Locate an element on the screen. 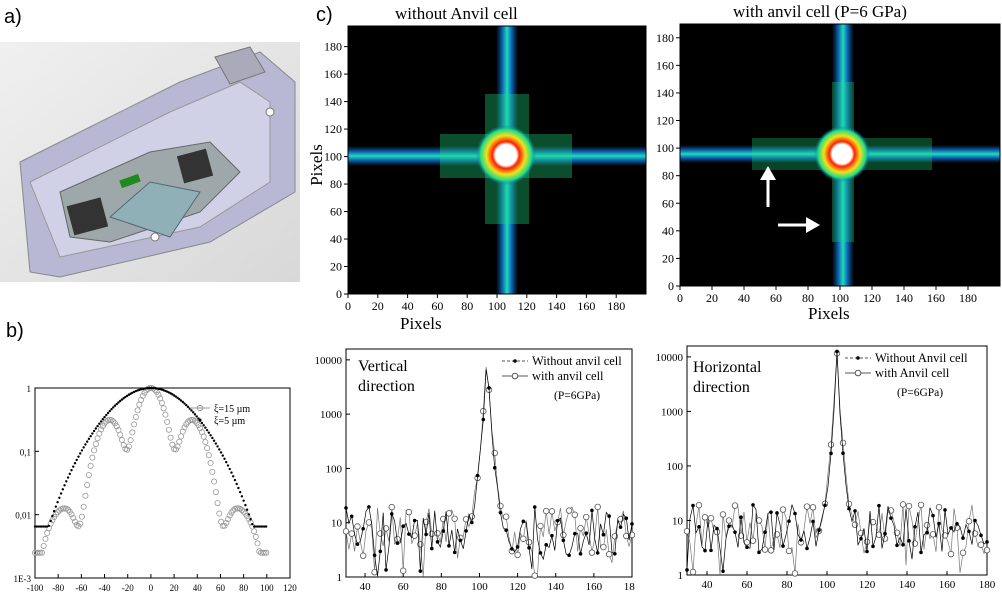  heatmap-left-ytick: 80 is located at coordinates (336, 184).